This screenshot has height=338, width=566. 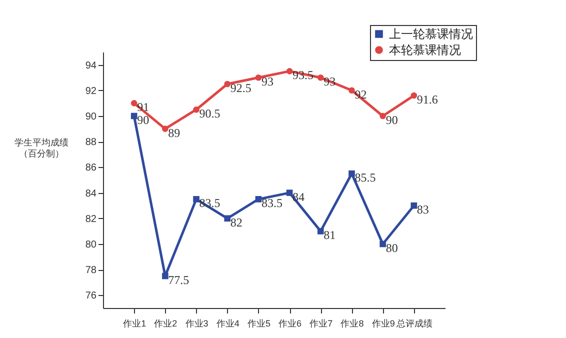 What do you see at coordinates (392, 248) in the screenshot?
I see `data-label: 80` at bounding box center [392, 248].